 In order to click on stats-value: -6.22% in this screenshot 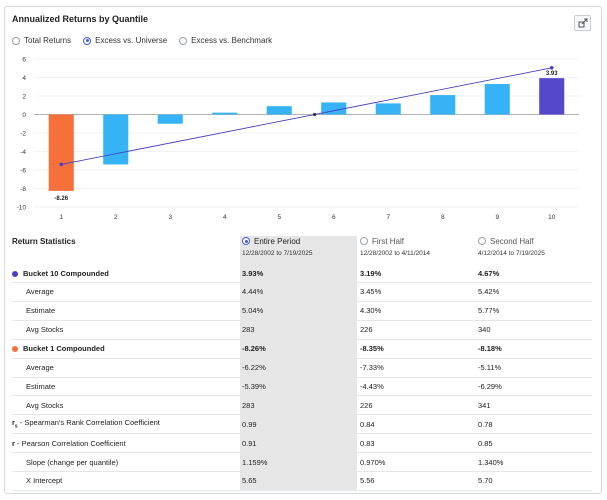, I will do `click(254, 367)`.